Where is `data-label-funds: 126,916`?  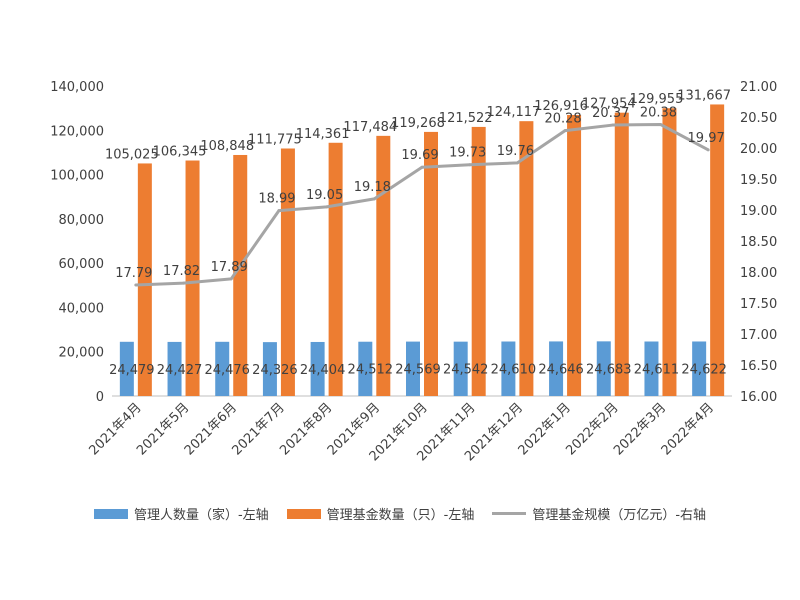
data-label-funds: 126,916 is located at coordinates (561, 106).